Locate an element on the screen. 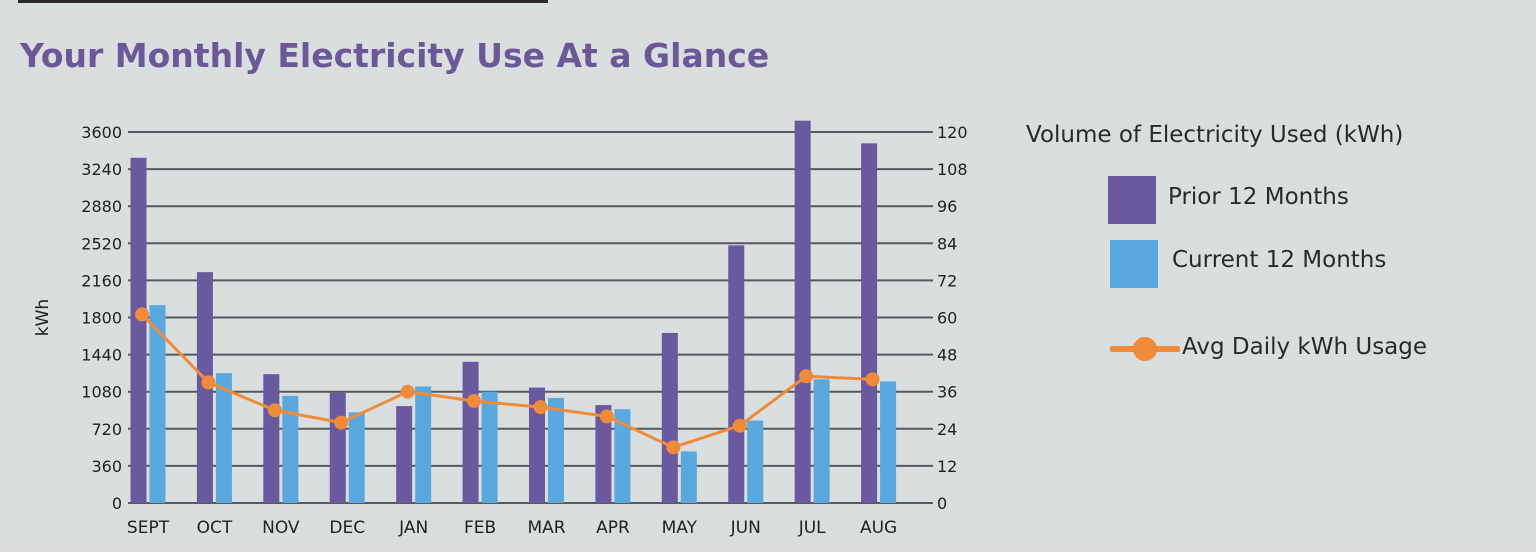 The width and height of the screenshot is (1536, 552). top-rule is located at coordinates (283, 1).